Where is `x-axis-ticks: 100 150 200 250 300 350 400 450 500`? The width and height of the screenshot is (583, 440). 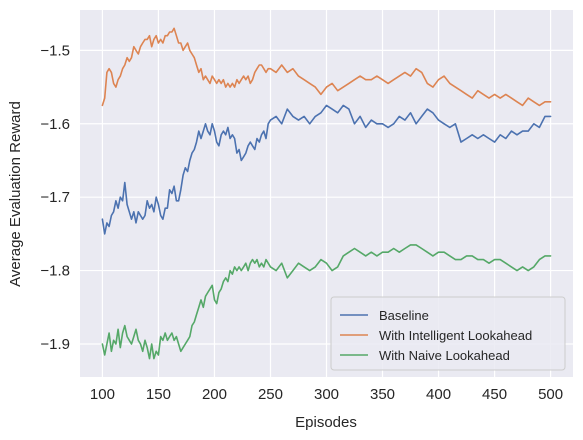
x-axis-ticks: 100 150 200 250 300 350 400 450 500 is located at coordinates (326, 394).